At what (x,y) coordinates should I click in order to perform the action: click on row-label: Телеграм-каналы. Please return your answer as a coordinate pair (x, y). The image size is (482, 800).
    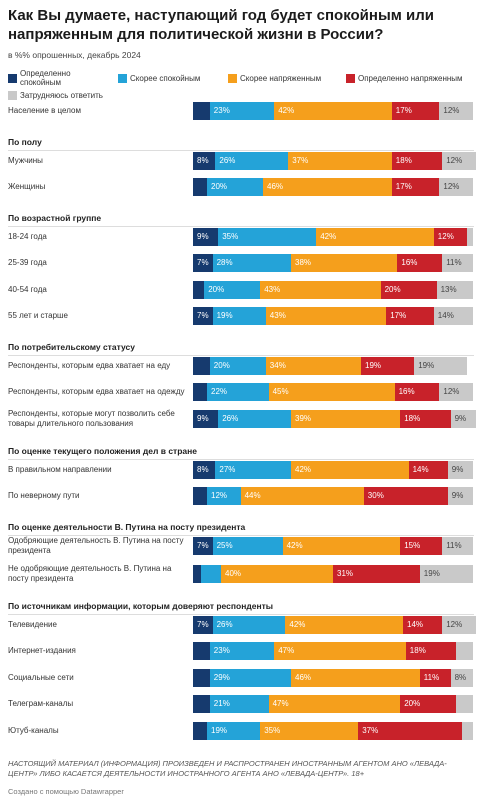
    Looking at the image, I should click on (41, 703).